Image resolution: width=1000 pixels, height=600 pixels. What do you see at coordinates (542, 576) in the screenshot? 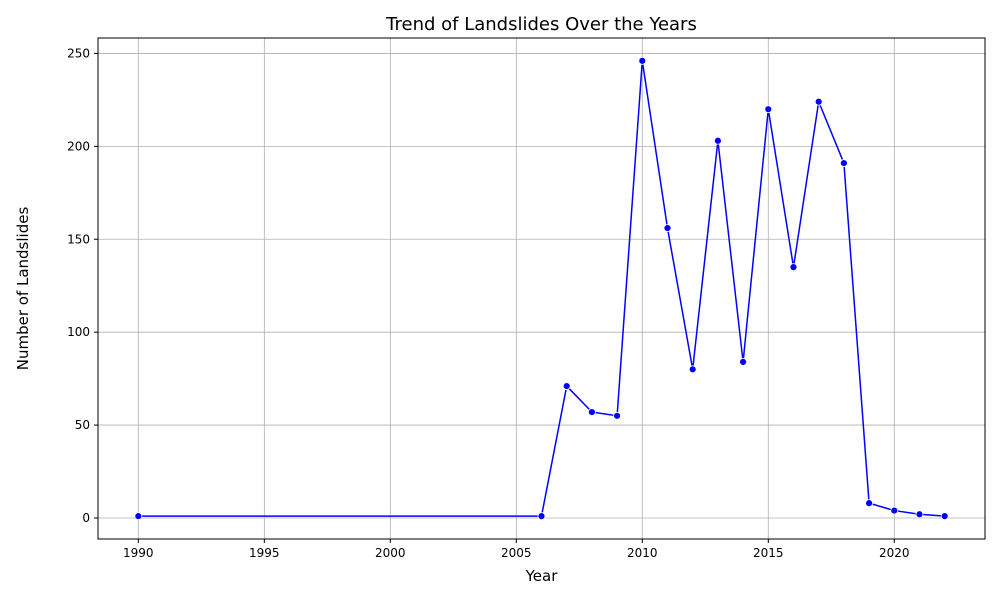
I see `x-axis-label: Year` at bounding box center [542, 576].